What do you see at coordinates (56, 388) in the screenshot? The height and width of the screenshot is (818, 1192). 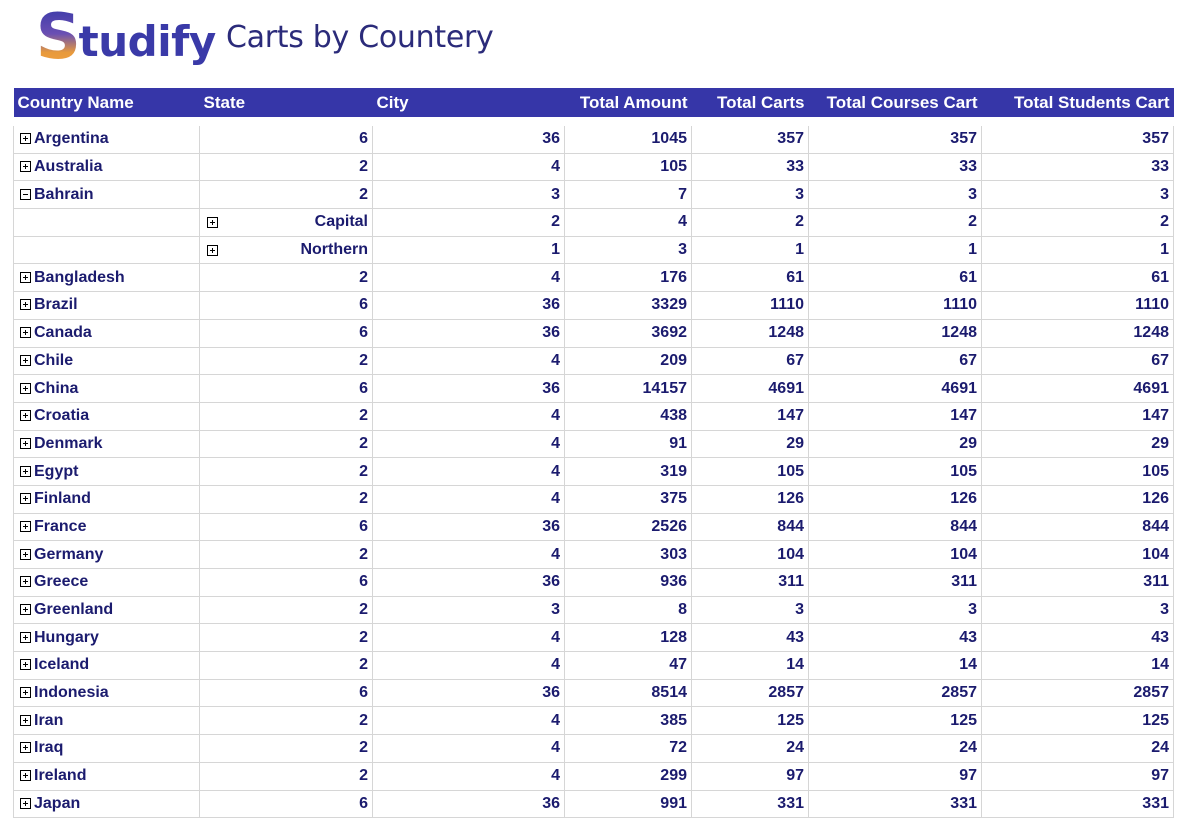 I see `country-name: China` at bounding box center [56, 388].